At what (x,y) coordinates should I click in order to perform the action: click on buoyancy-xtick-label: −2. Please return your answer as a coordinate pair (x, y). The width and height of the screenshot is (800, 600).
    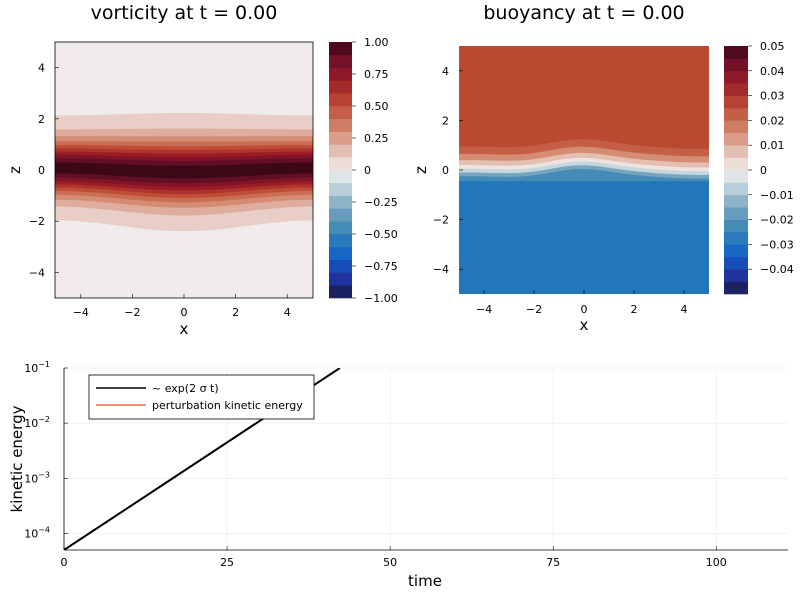
    Looking at the image, I should click on (534, 309).